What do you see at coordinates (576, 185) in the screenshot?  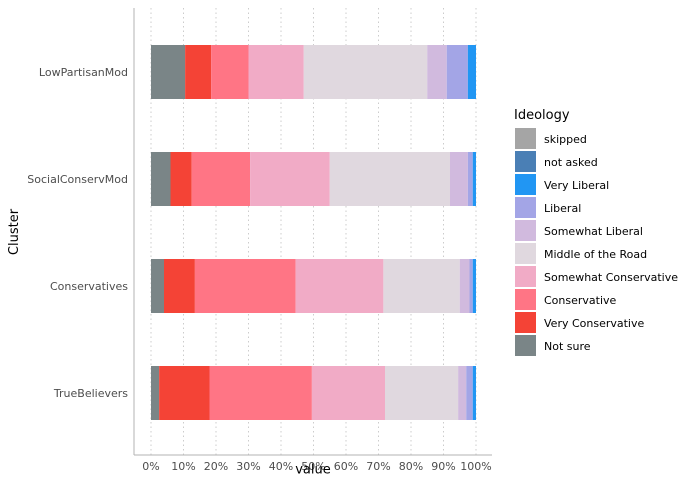 I see `legend-label: Very Liberal` at bounding box center [576, 185].